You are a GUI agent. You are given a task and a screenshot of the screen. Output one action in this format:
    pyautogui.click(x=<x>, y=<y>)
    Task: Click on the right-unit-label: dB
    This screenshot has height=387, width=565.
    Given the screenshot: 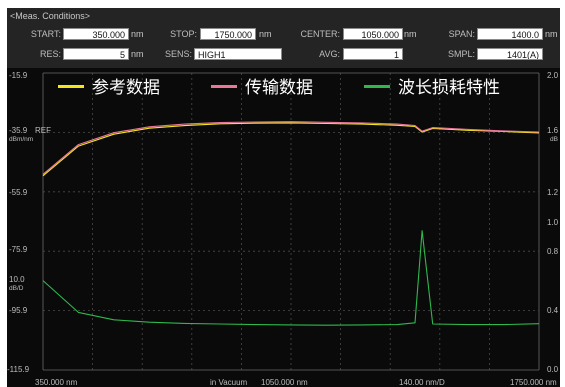 What is the action you would take?
    pyautogui.click(x=554, y=139)
    